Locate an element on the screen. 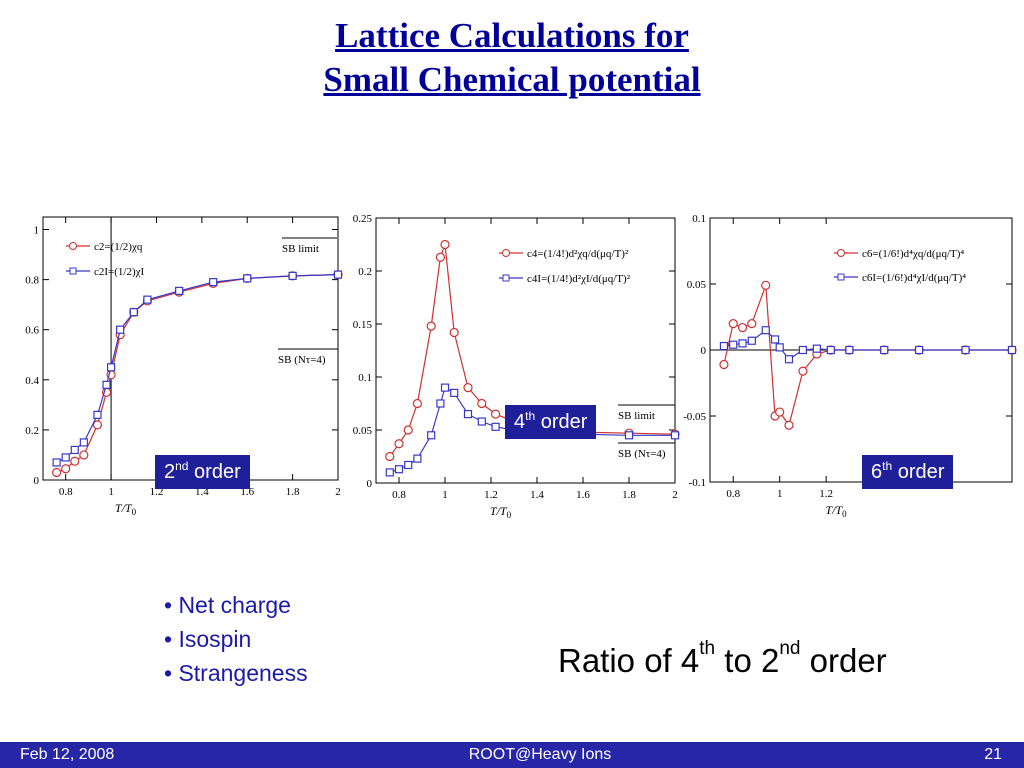 This screenshot has width=1024, height=768. footer-page-number: 21 is located at coordinates (993, 754).